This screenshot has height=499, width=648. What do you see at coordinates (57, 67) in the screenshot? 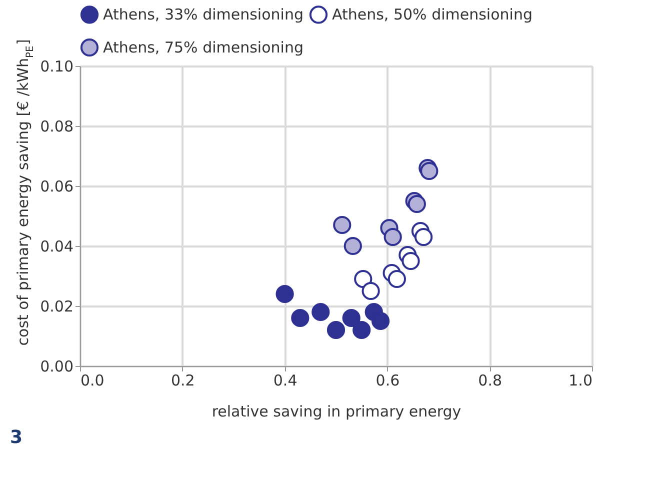
I see `y-tick-label: 0.10` at bounding box center [57, 67].